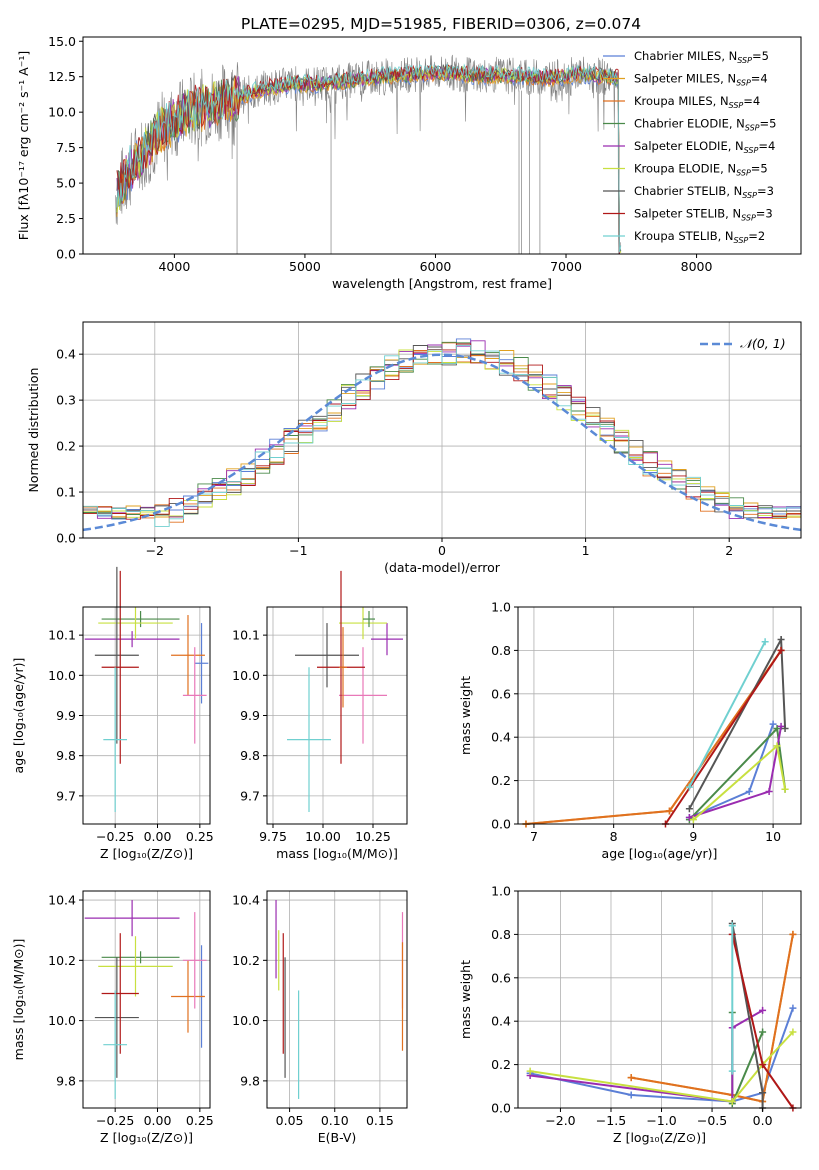 Image resolution: width=819 pixels, height=1170 pixels. What do you see at coordinates (442, 567) in the screenshot?
I see `histogram-x-label: (data-model)/error` at bounding box center [442, 567].